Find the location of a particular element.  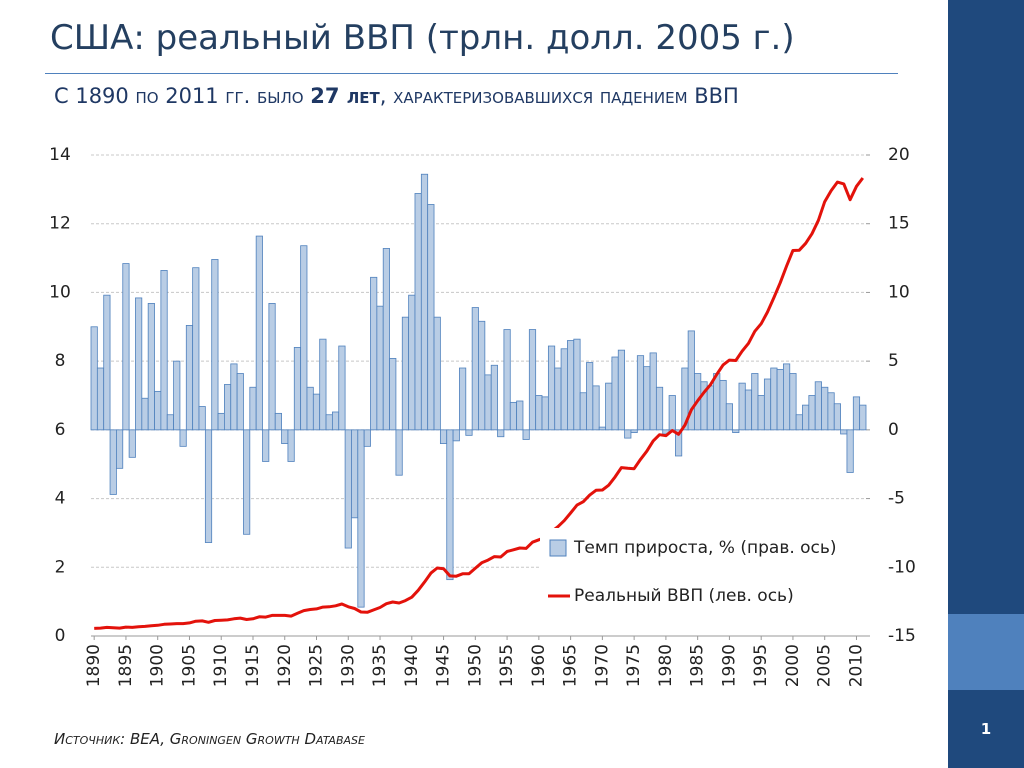

x-tick-label: 1900 is located at coordinates (158, 665).